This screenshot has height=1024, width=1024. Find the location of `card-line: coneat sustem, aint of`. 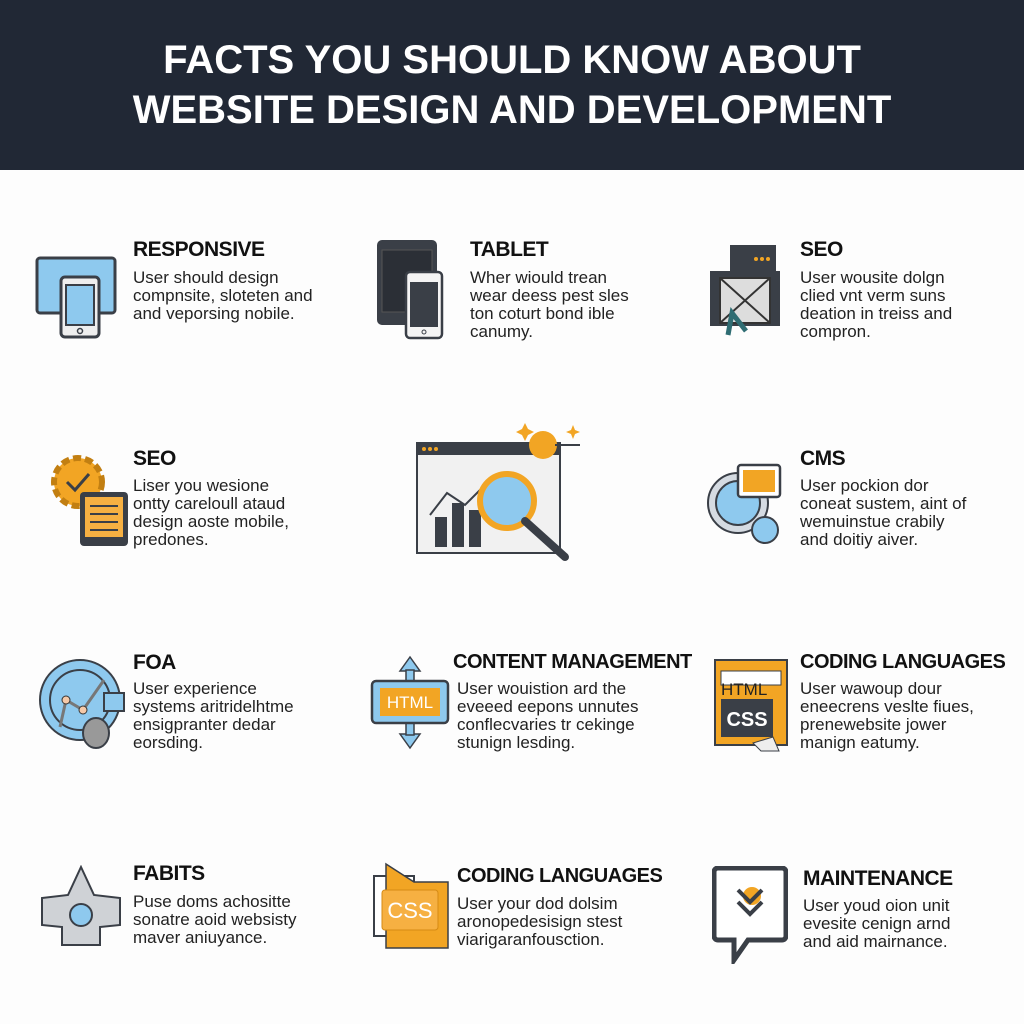

card-line: coneat sustem, aint of is located at coordinates (883, 503).